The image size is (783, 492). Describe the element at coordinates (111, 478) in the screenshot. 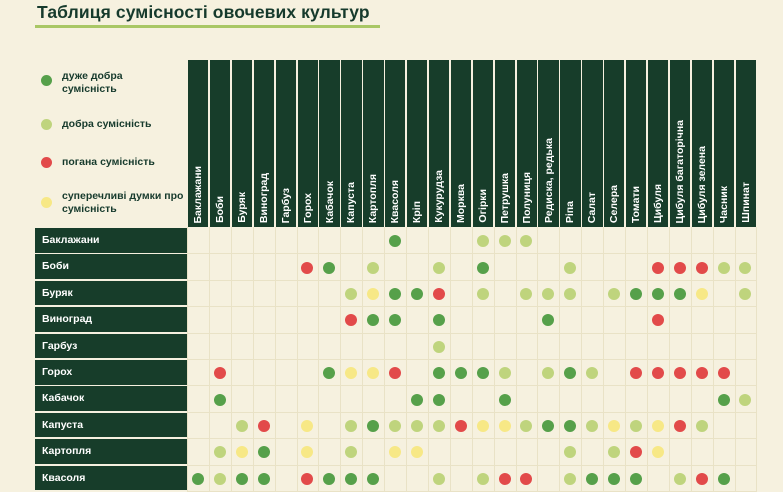

I see `row-header: Квасоля` at that location.